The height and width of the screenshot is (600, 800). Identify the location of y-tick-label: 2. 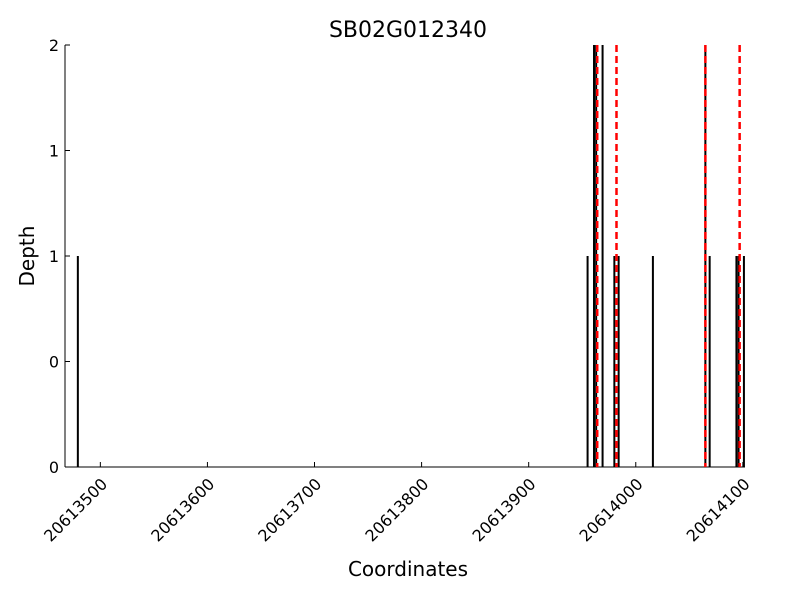
(54, 45).